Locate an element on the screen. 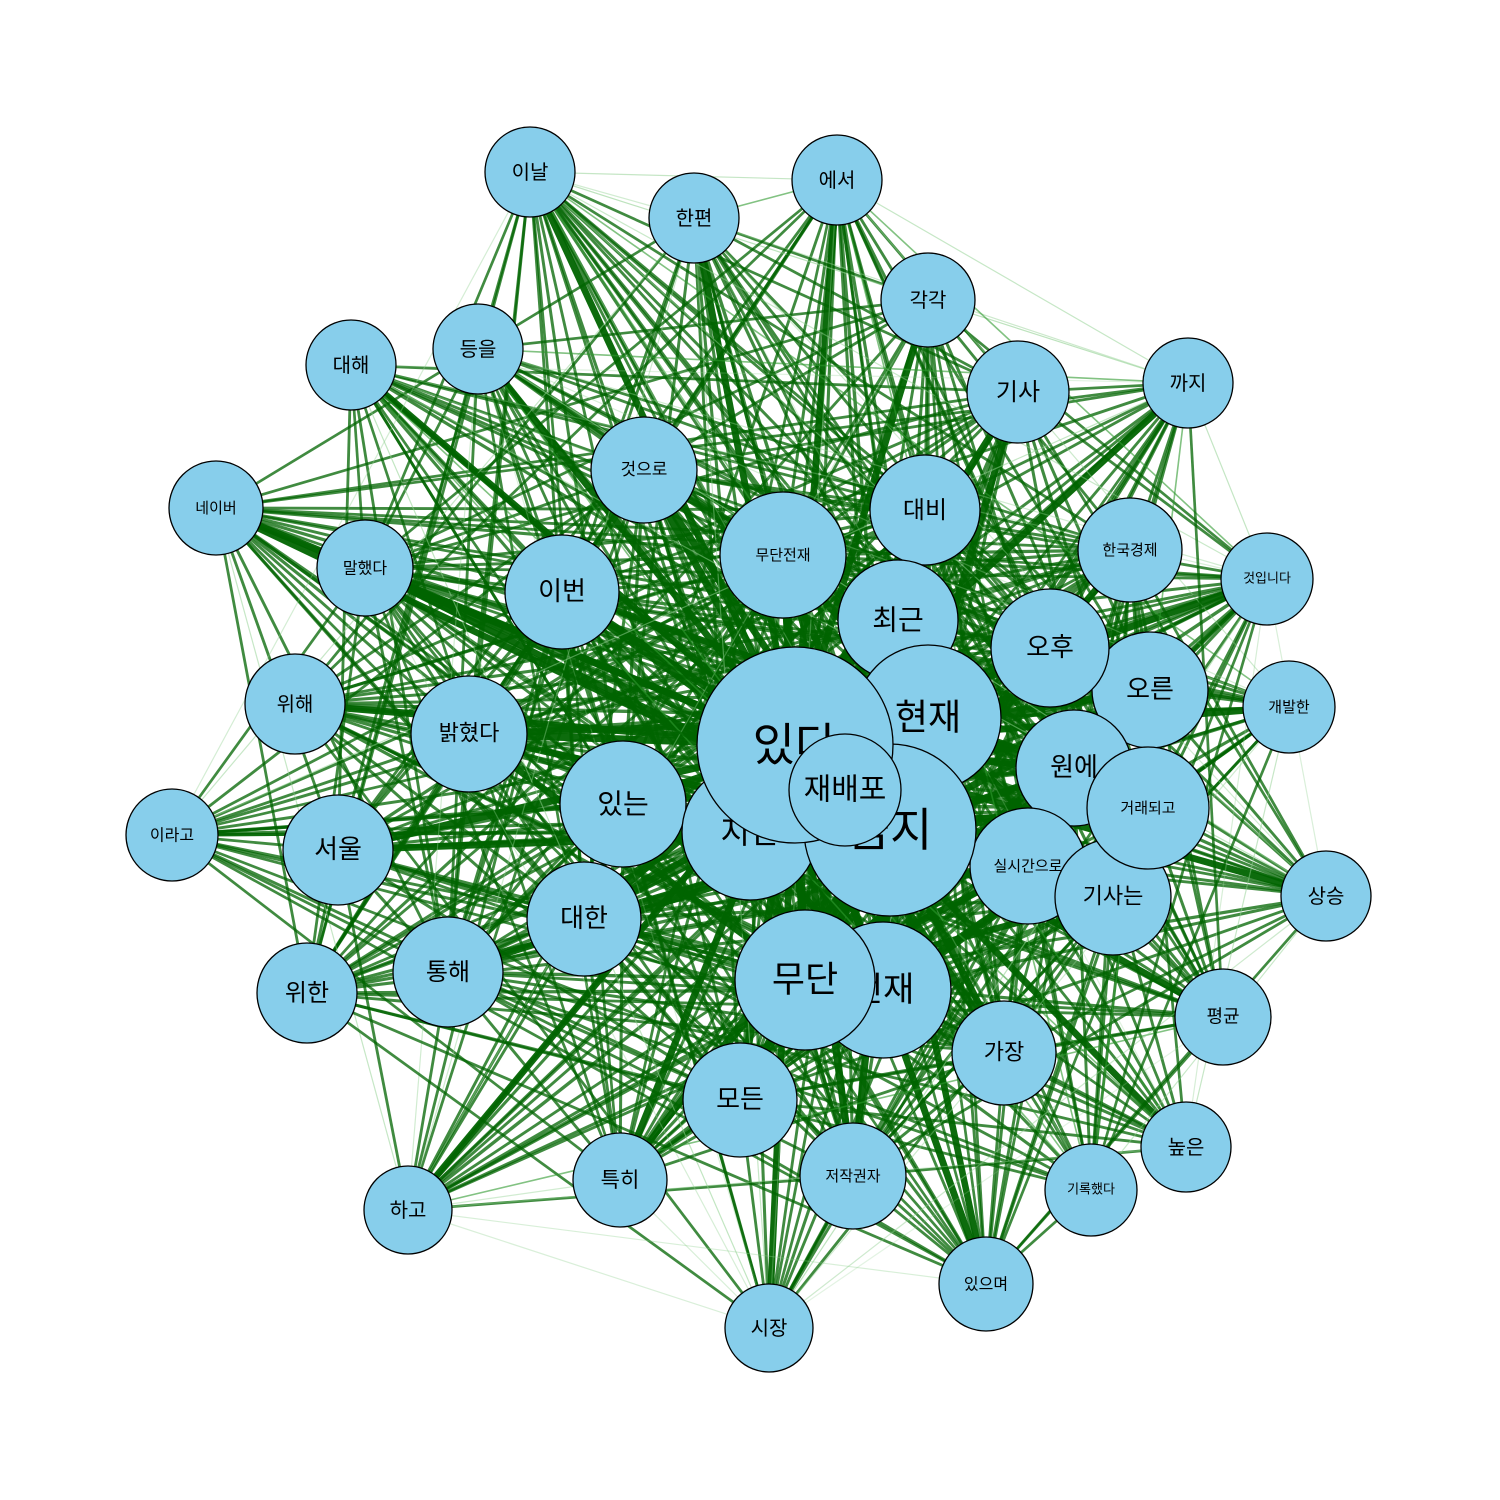 This screenshot has height=1500, width=1500. edge-malhaetda-wihan is located at coordinates (336, 780).